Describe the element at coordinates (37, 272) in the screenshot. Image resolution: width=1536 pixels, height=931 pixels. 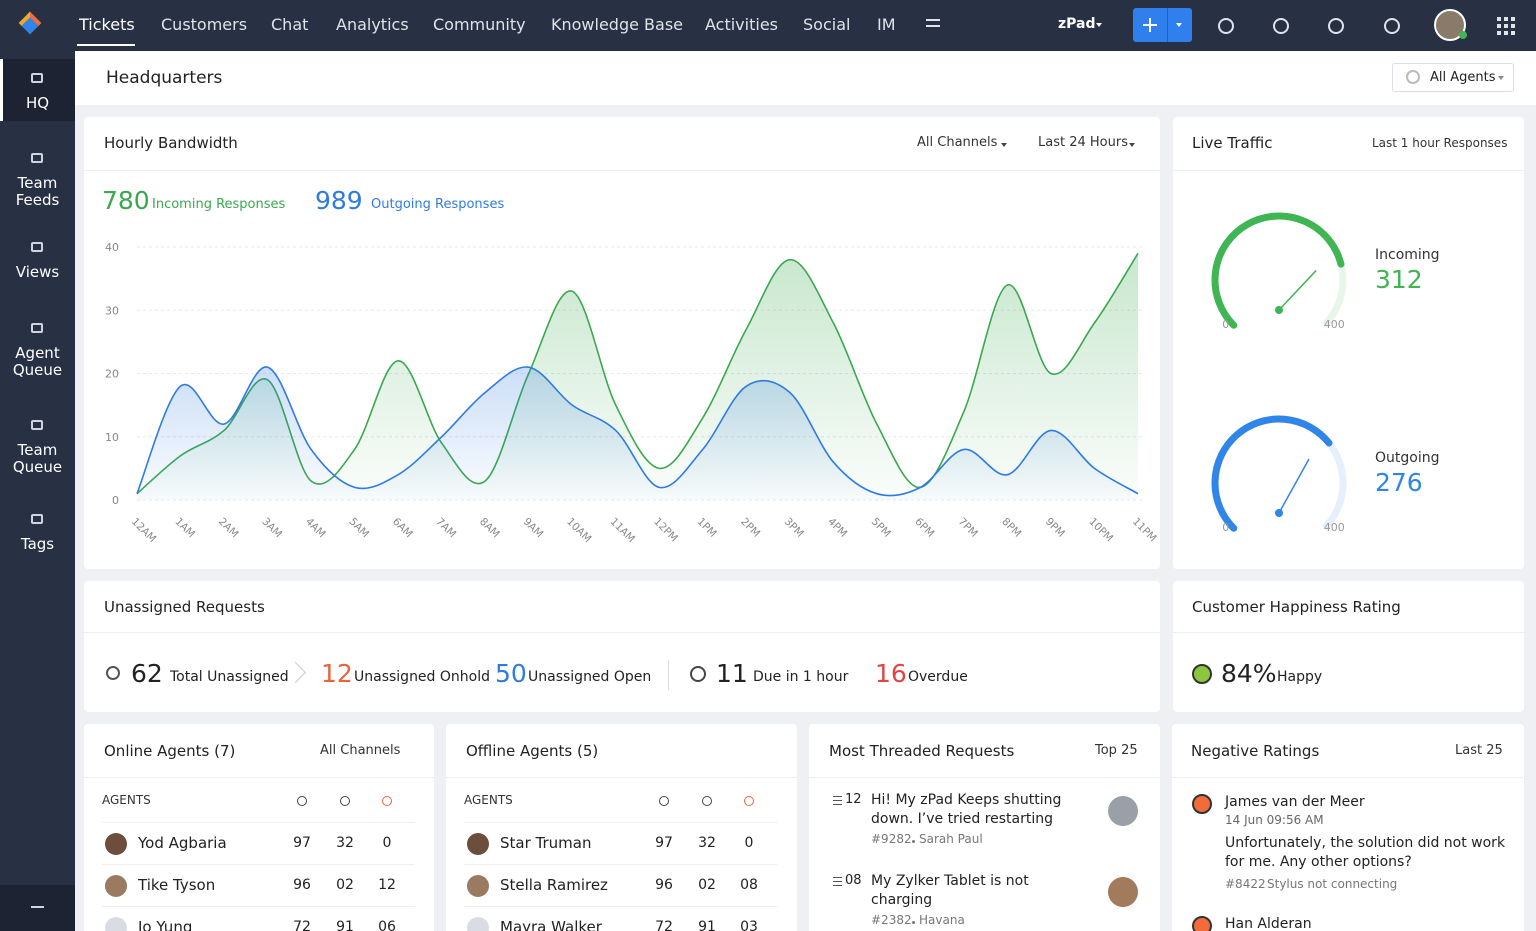
I see `sidebar-item: Views` at that location.